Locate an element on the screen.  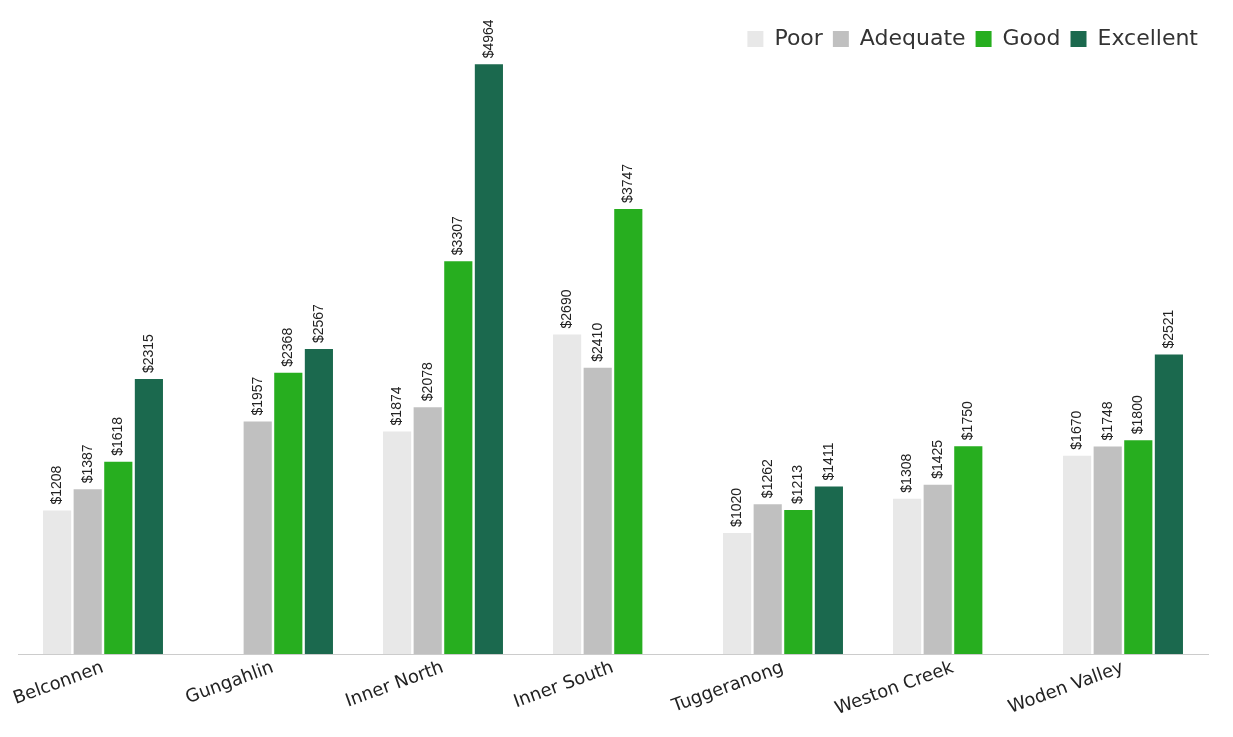
x-tick-label: Inner North is located at coordinates (394, 683).